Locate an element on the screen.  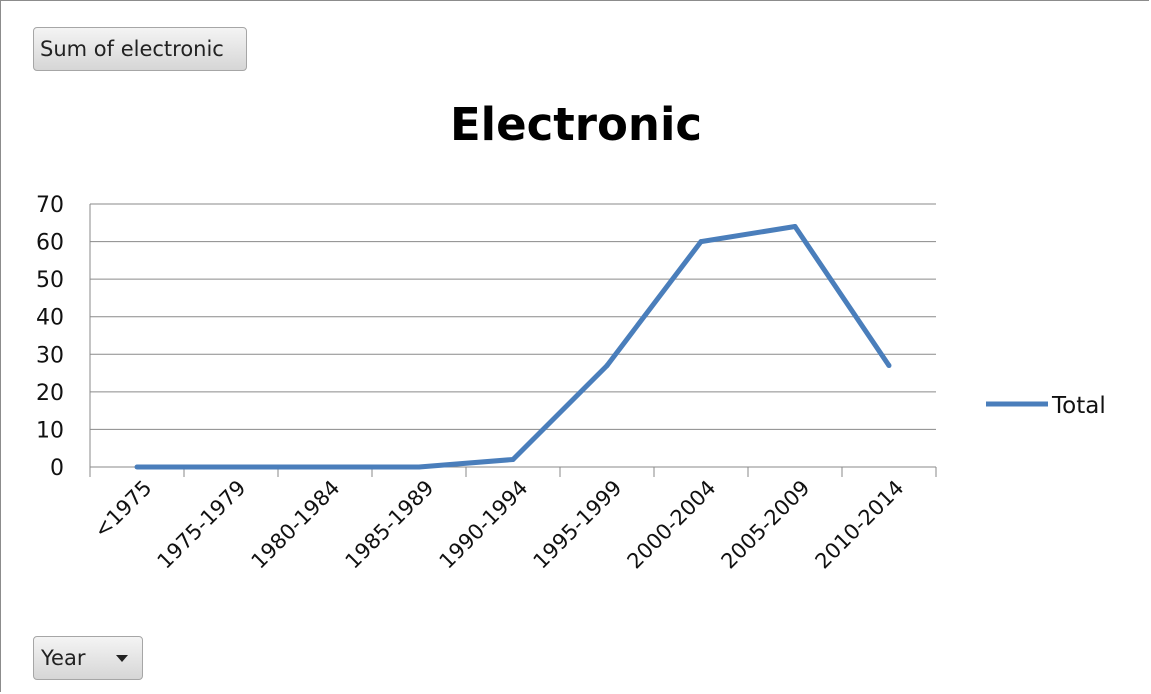
y-tick-label: 70 is located at coordinates (50, 205).